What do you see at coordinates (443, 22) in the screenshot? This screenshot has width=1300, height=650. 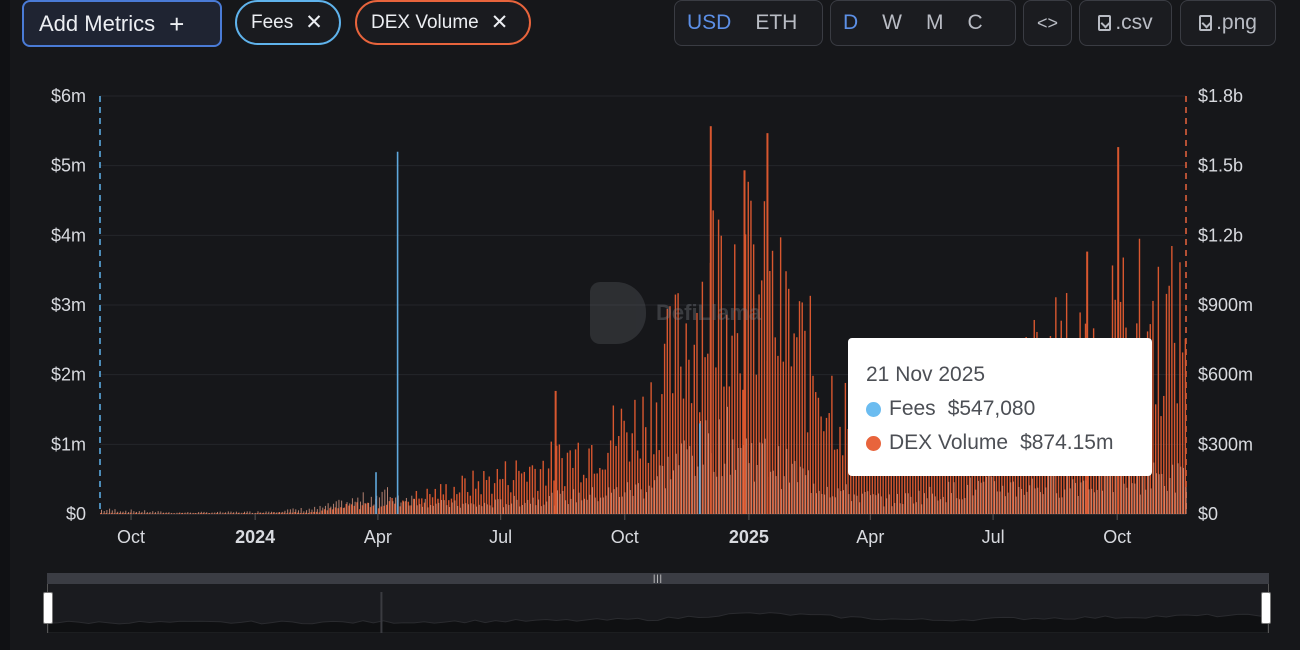 I see `metric-chip-dex-volume: DEX Volume ✕` at bounding box center [443, 22].